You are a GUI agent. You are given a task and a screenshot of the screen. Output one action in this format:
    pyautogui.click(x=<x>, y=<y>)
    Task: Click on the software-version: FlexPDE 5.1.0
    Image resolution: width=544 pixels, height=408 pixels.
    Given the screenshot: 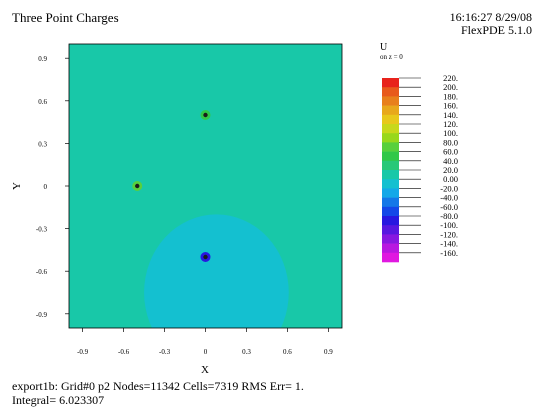 What is the action you would take?
    pyautogui.click(x=496, y=30)
    